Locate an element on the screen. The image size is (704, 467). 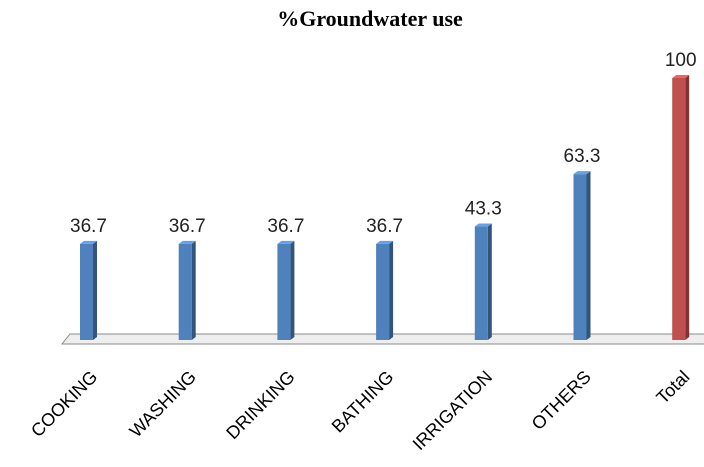
bar-top-total is located at coordinates (681, 76).